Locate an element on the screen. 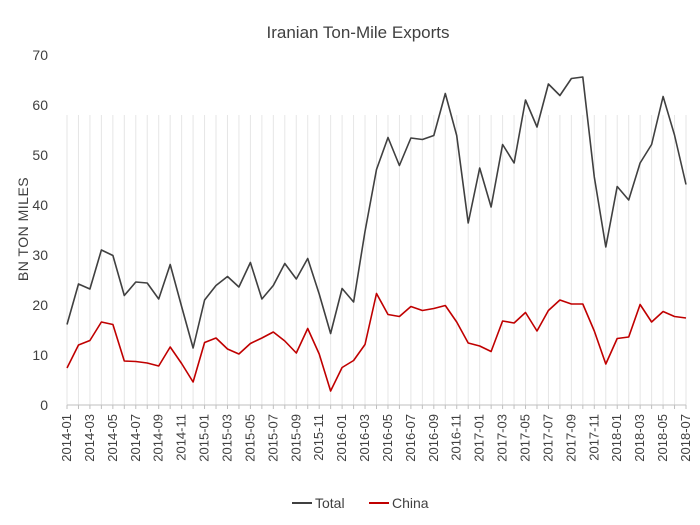 Image resolution: width=700 pixels, height=525 pixels. x-tick-label: 2014-05 is located at coordinates (112, 438).